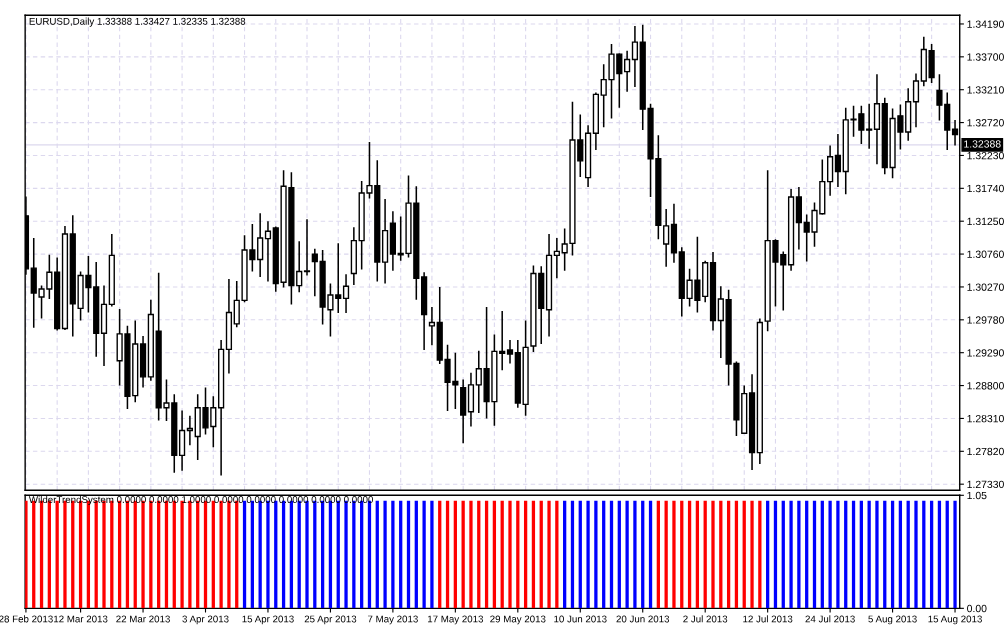 The height and width of the screenshot is (635, 1006). I want to click on y-tick-label: 1.34190, so click(985, 24).